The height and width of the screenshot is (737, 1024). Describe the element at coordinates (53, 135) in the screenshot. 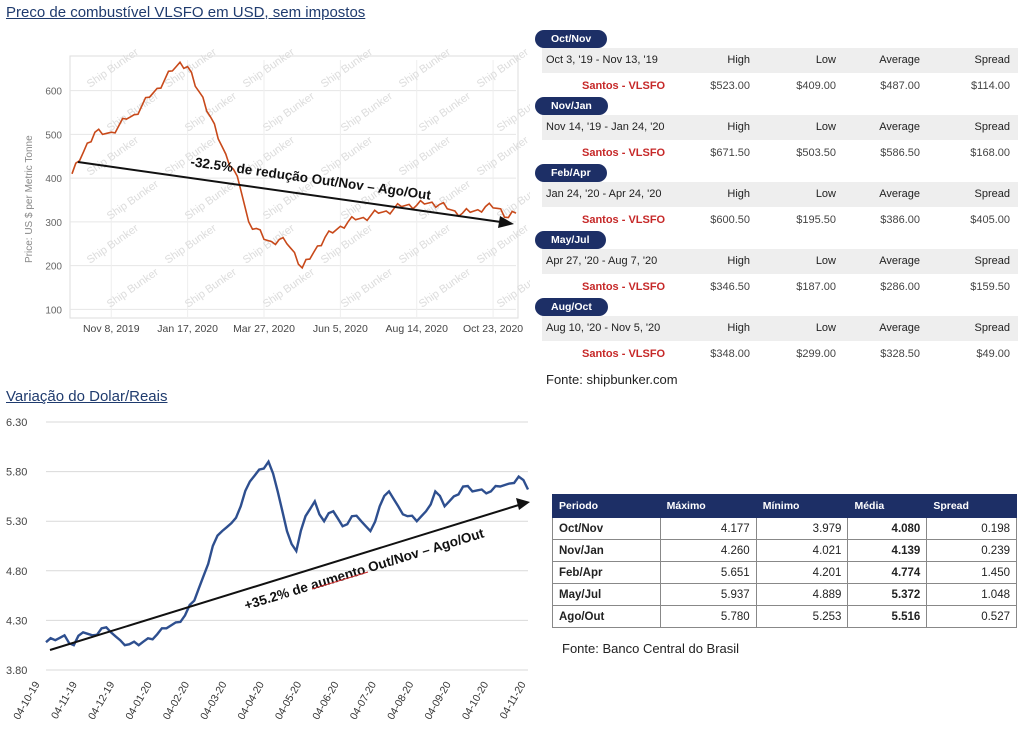

I see `fuel-y-tick-label: 500` at that location.